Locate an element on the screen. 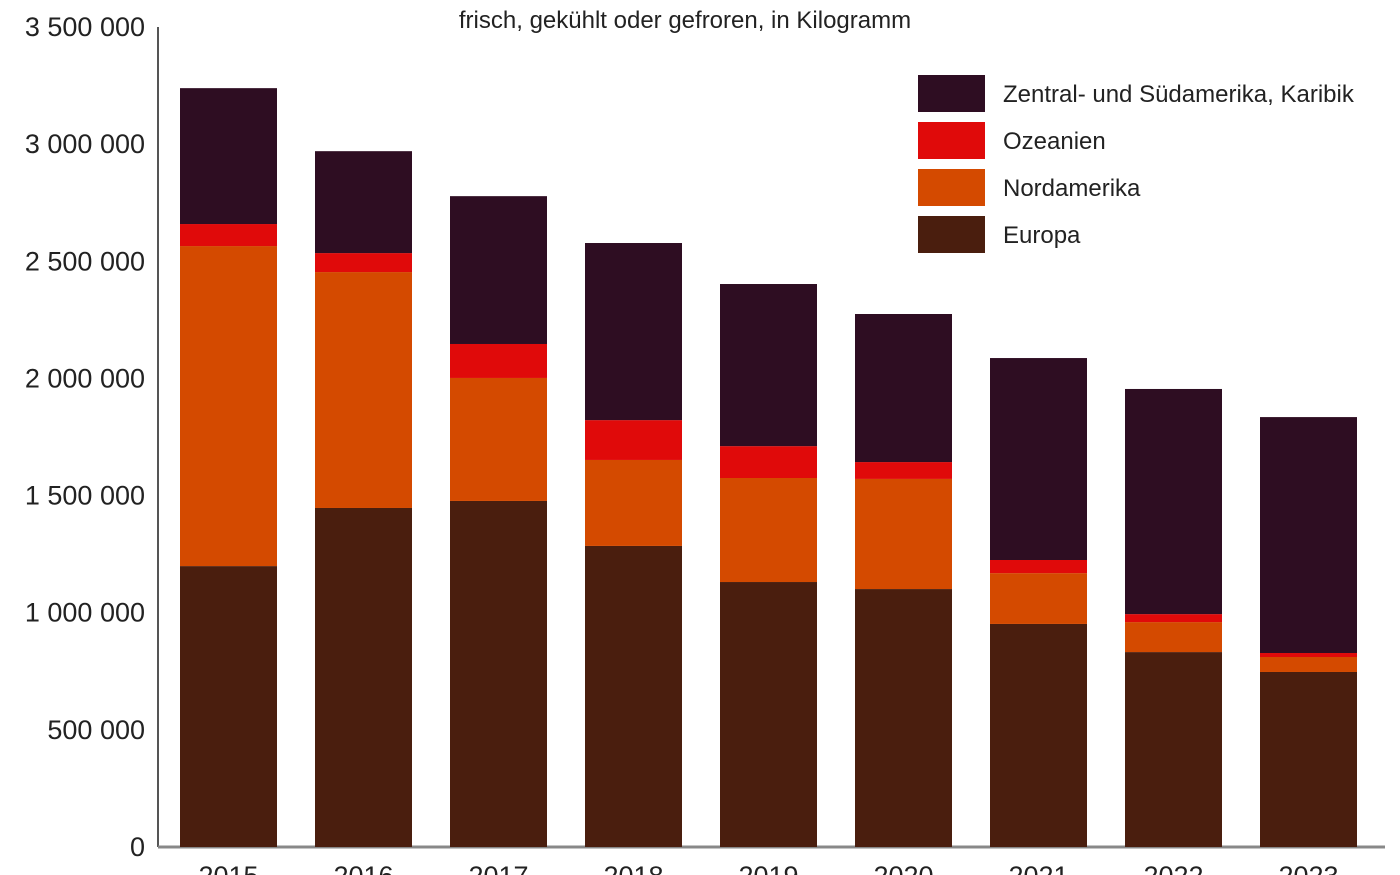  bar-segment-europa-2023 is located at coordinates (1308, 759).